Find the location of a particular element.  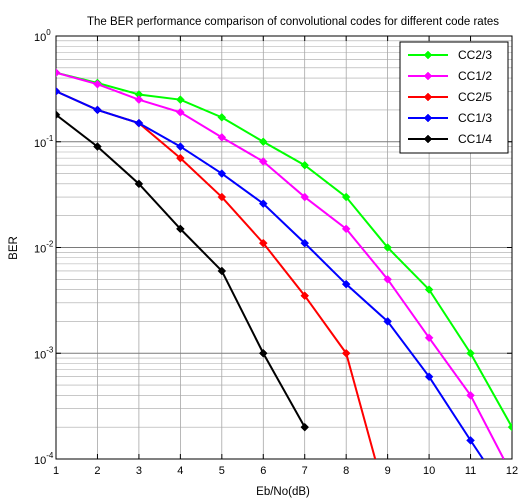

x-tick-label: 2 is located at coordinates (97, 471).